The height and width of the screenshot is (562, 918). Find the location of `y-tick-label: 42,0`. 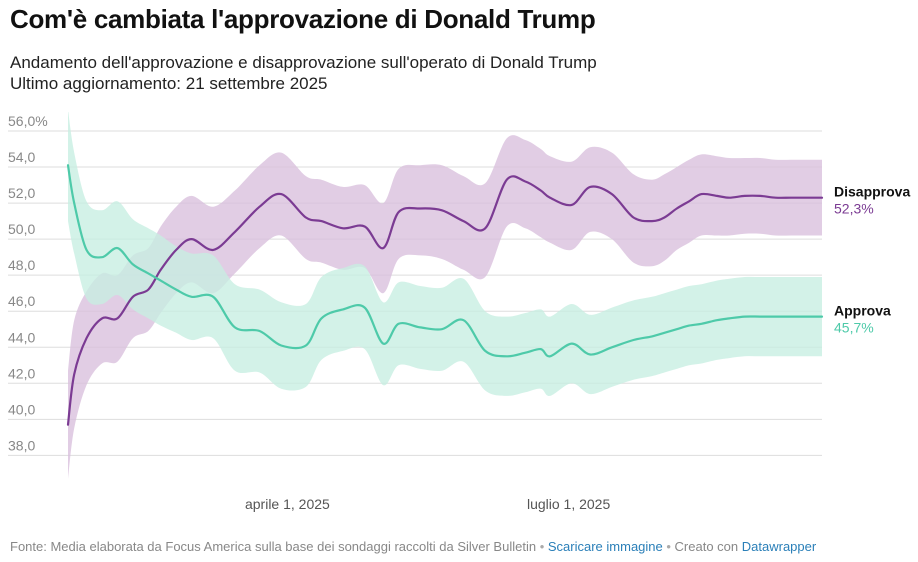

y-tick-label: 42,0 is located at coordinates (21, 373).